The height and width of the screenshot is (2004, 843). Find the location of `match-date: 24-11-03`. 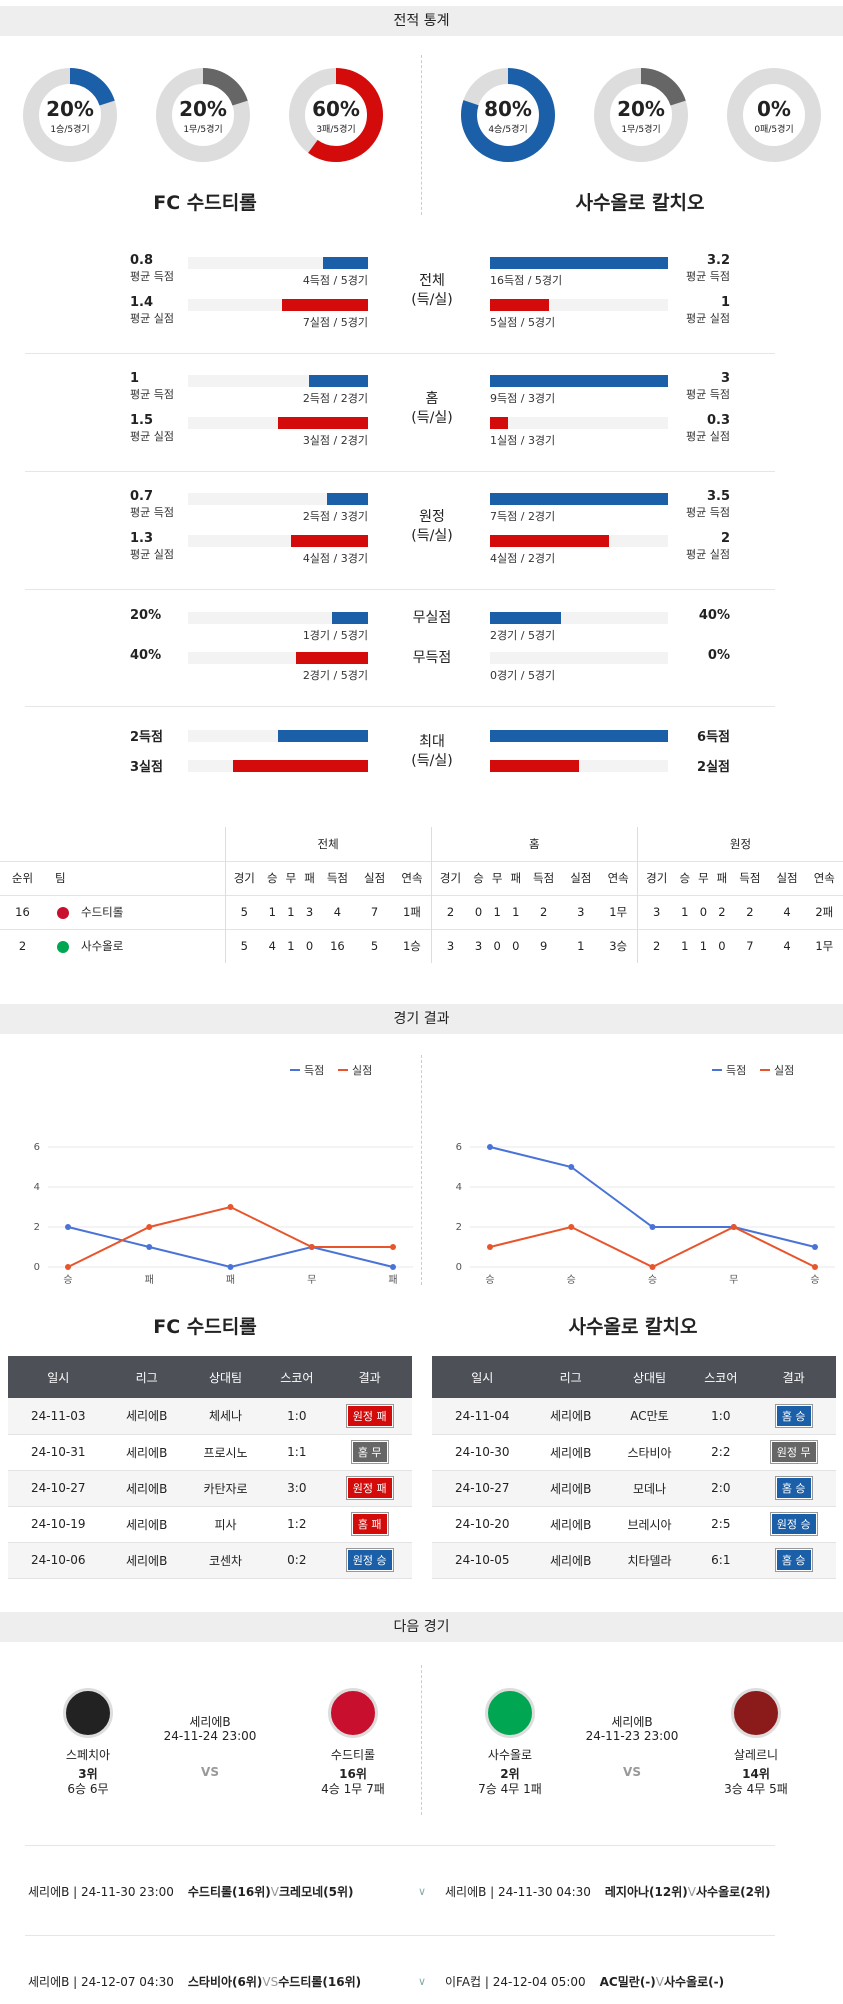

match-date: 24-11-03 is located at coordinates (58, 1416).